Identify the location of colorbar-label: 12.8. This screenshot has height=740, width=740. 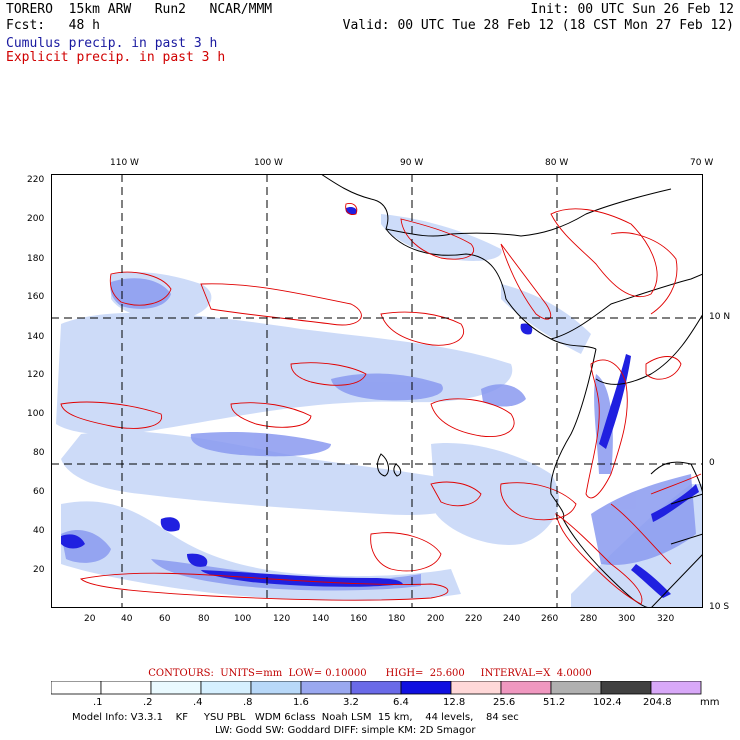
(454, 702).